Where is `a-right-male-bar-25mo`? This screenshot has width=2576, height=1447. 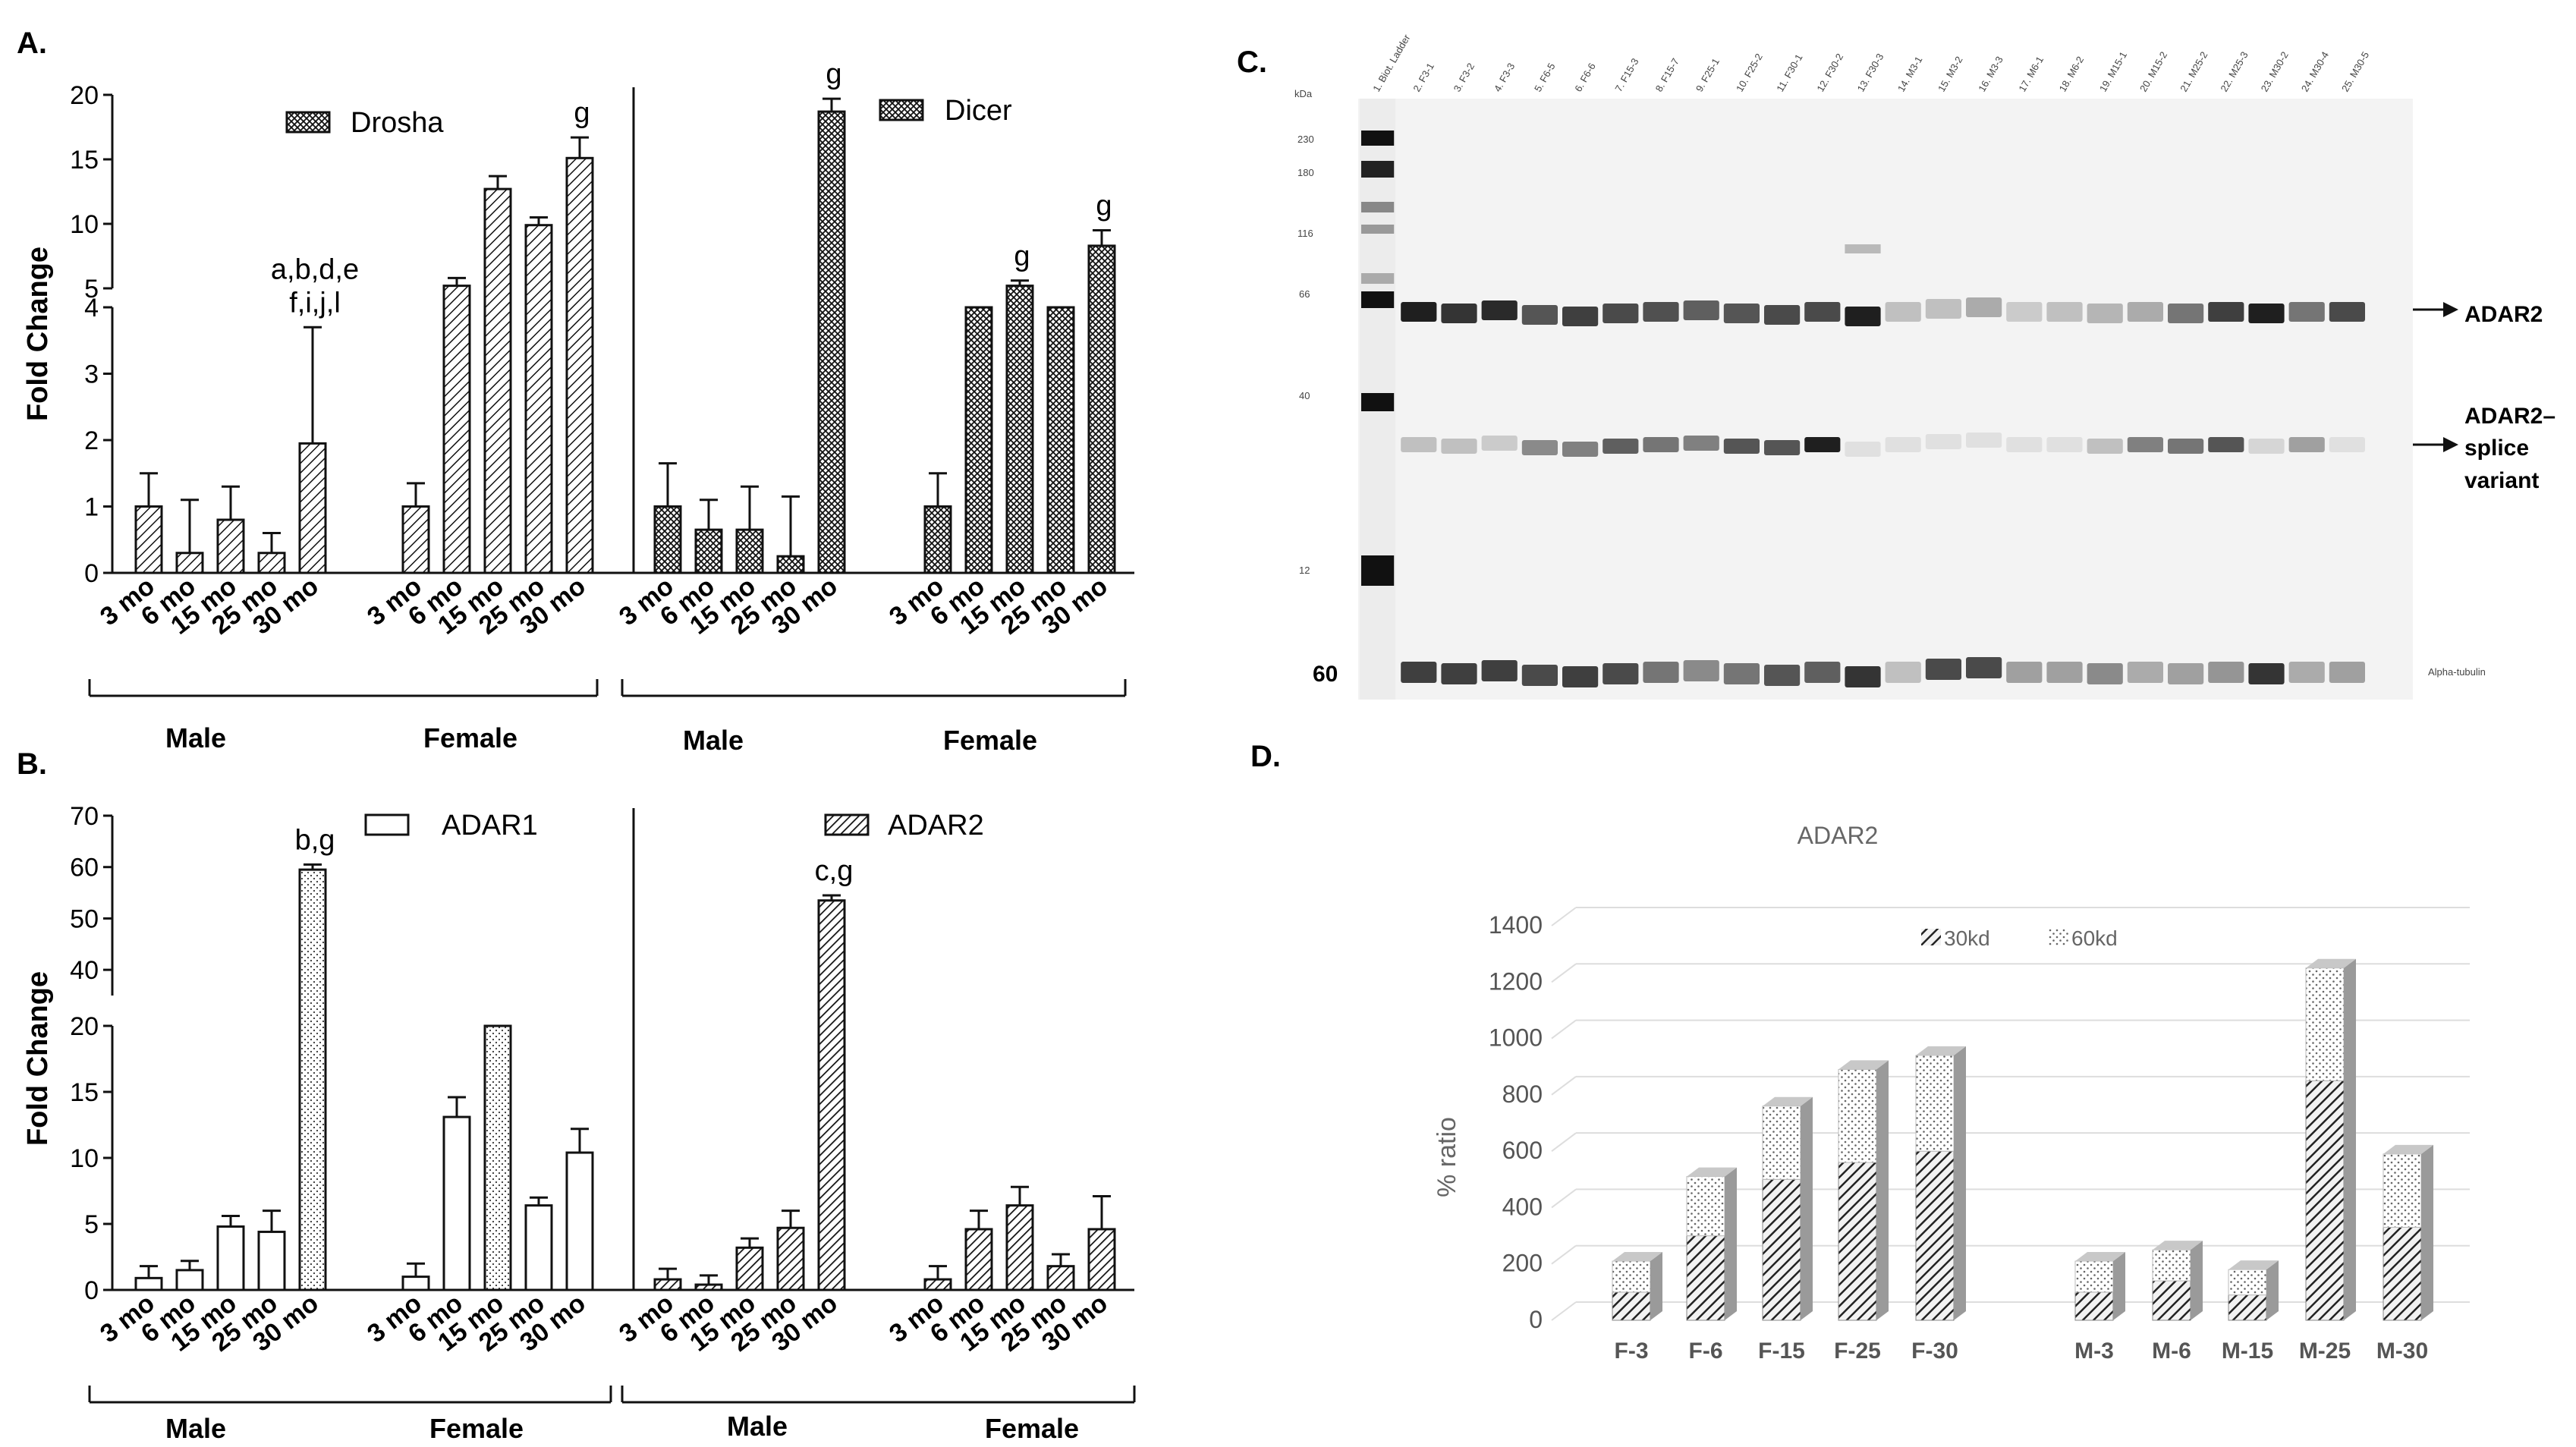
a-right-male-bar-25mo is located at coordinates (790, 564).